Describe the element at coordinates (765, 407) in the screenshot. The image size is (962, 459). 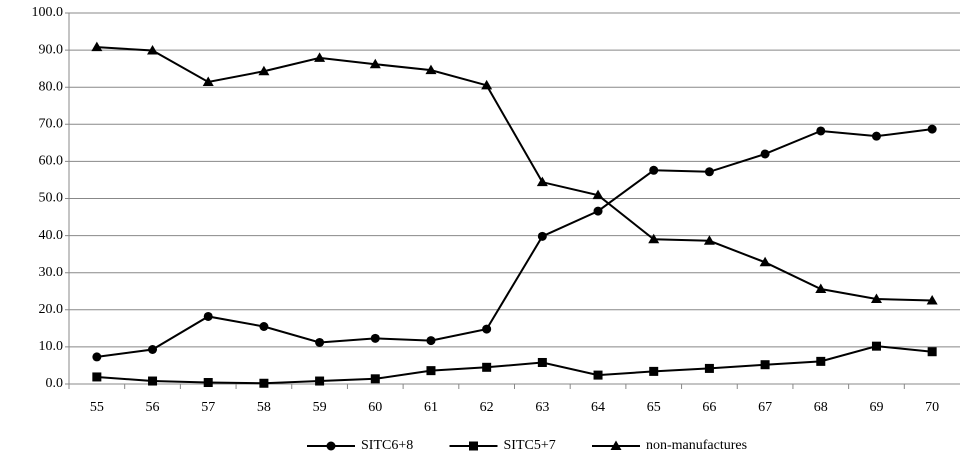
I see `x-tick-label: 67` at that location.